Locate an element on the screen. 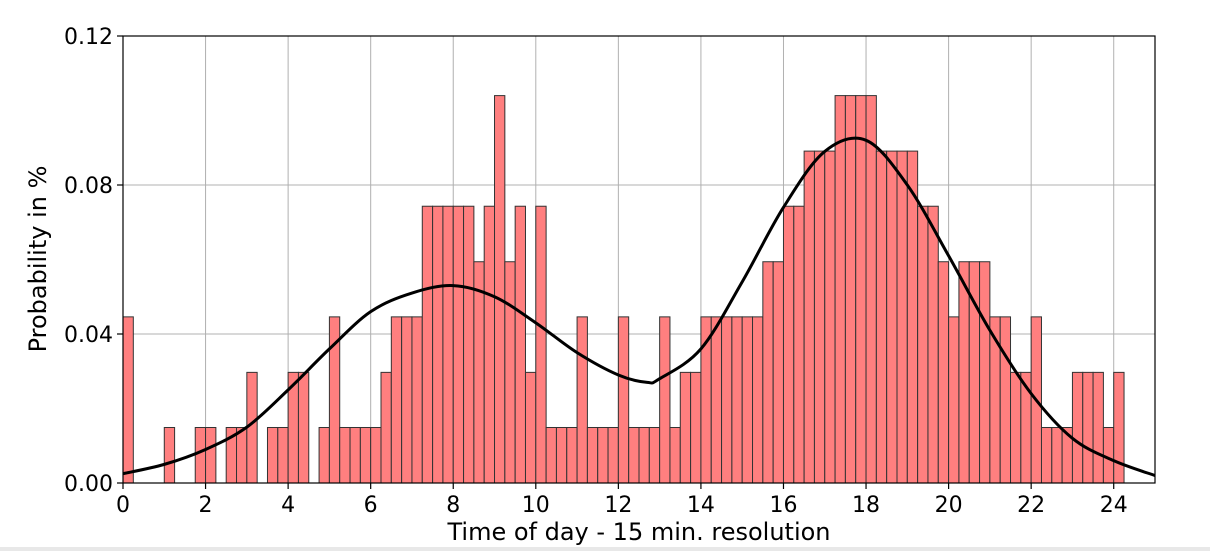 The width and height of the screenshot is (1210, 551). x-axis-label: Time of day - 15 min. resolution is located at coordinates (638, 532).